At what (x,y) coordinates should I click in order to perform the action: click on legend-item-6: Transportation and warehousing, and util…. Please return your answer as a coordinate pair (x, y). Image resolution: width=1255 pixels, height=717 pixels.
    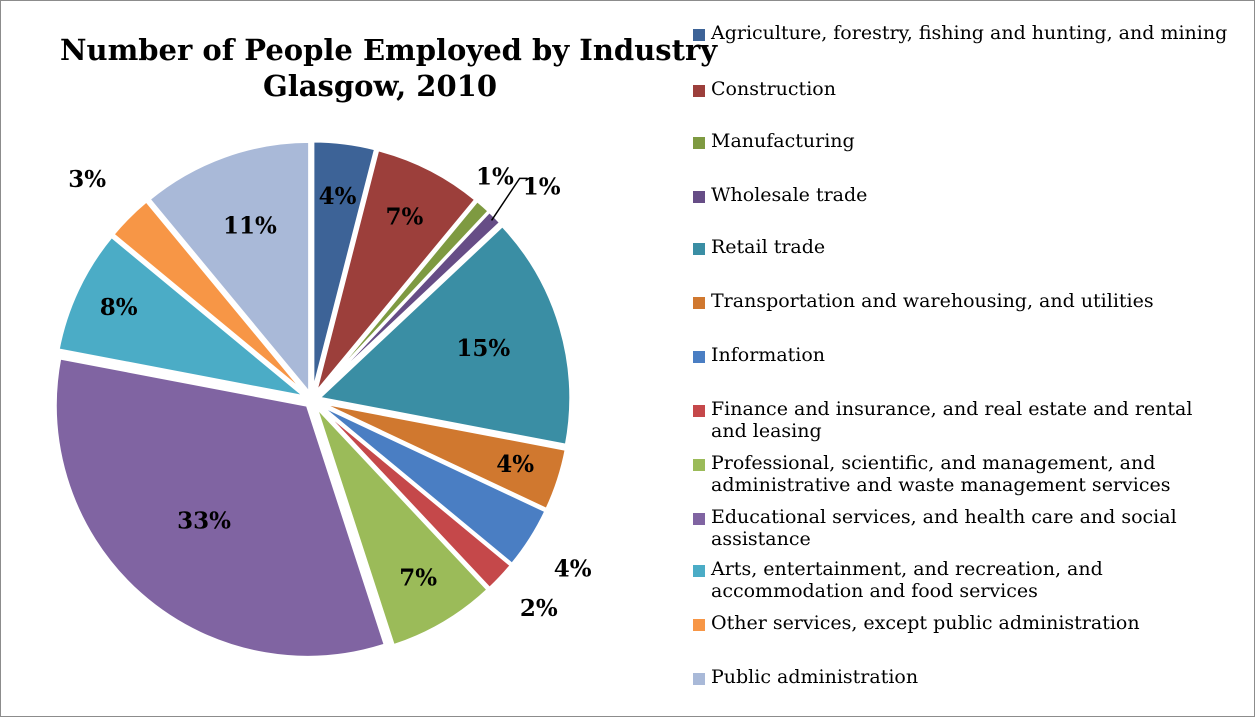
    Looking at the image, I should click on (962, 301).